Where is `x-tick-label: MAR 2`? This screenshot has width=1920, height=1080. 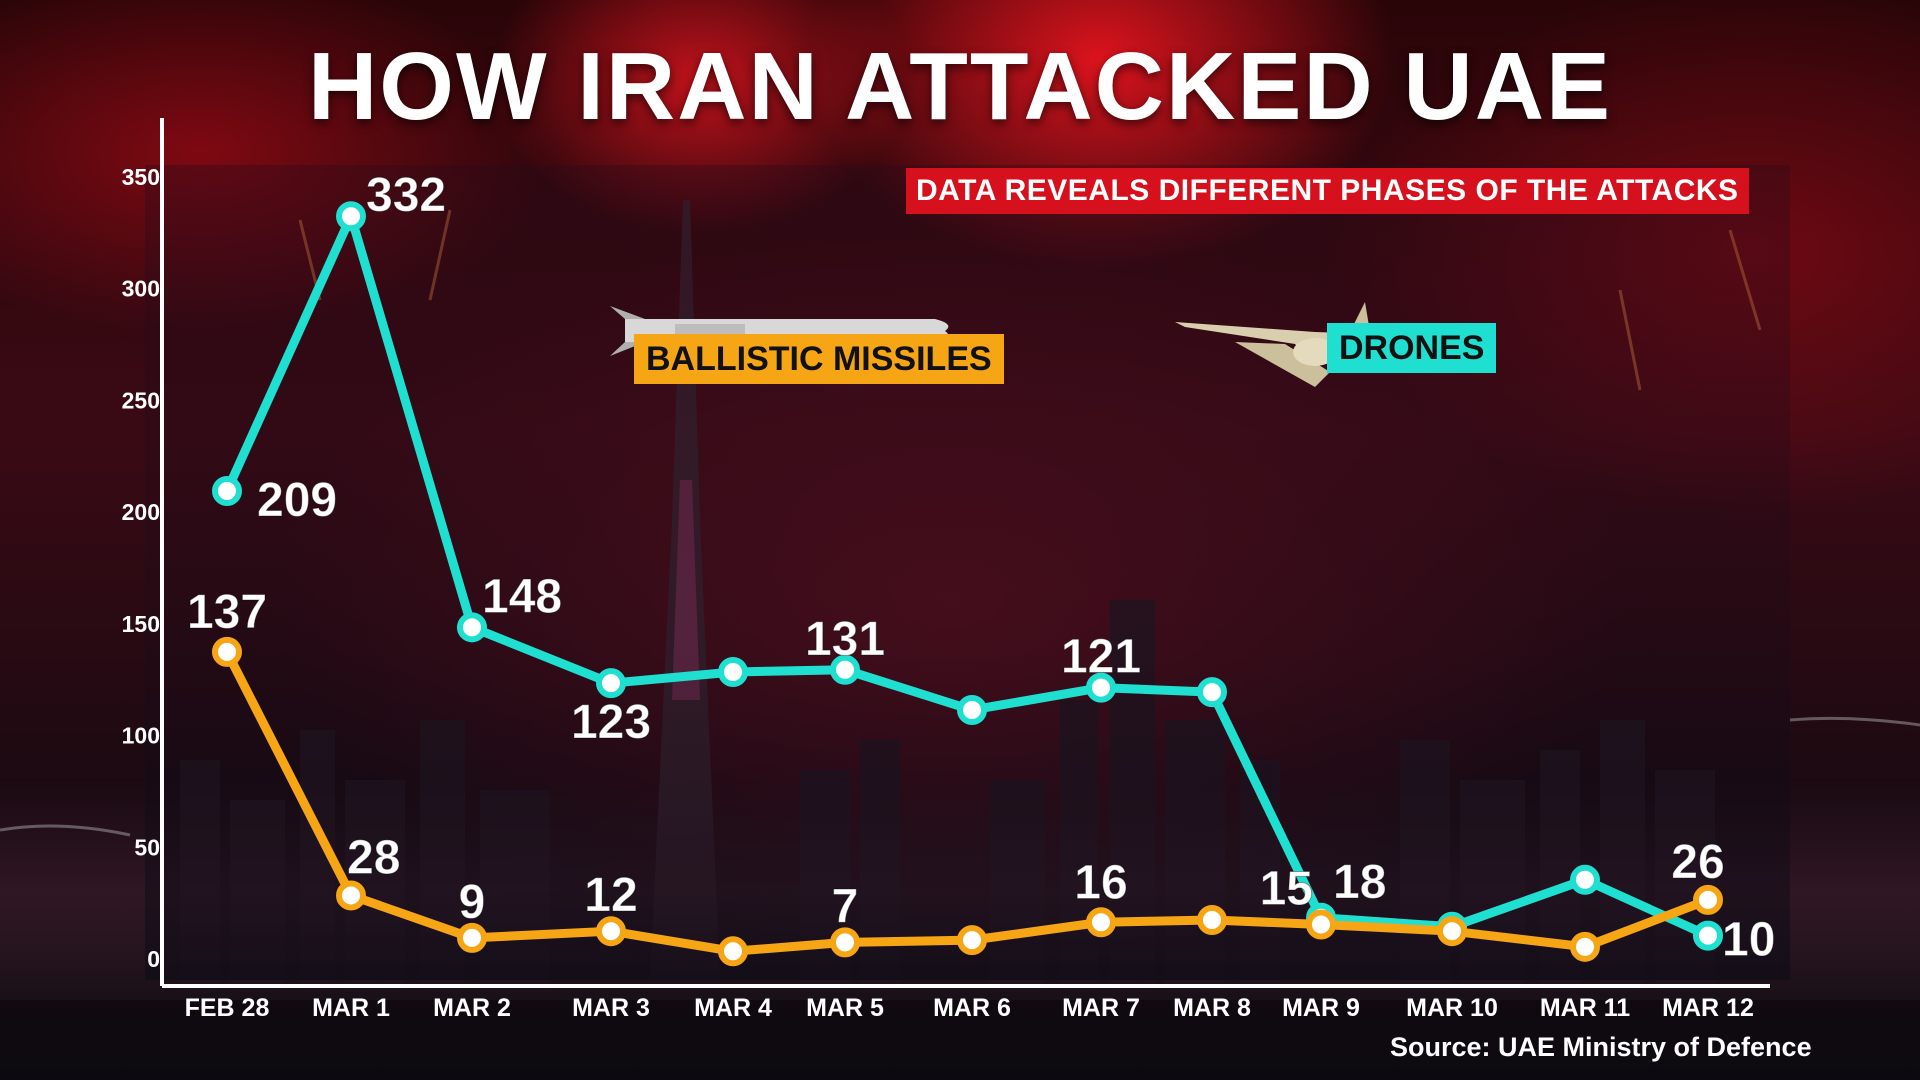
x-tick-label: MAR 2 is located at coordinates (472, 1008).